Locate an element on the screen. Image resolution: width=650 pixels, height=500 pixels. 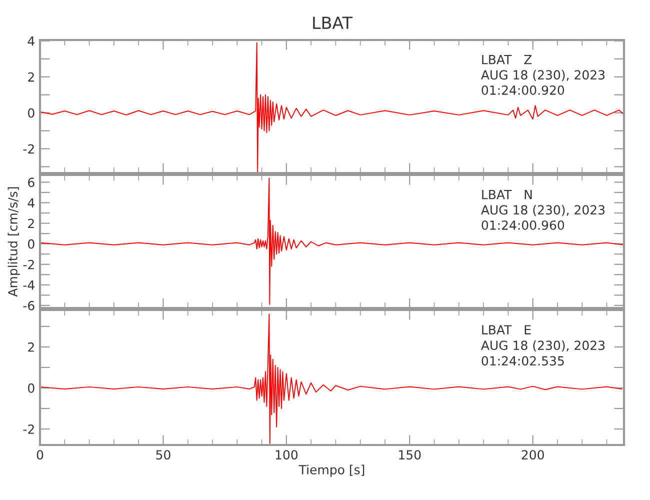
annotation: LBAT Z is located at coordinates (507, 59).